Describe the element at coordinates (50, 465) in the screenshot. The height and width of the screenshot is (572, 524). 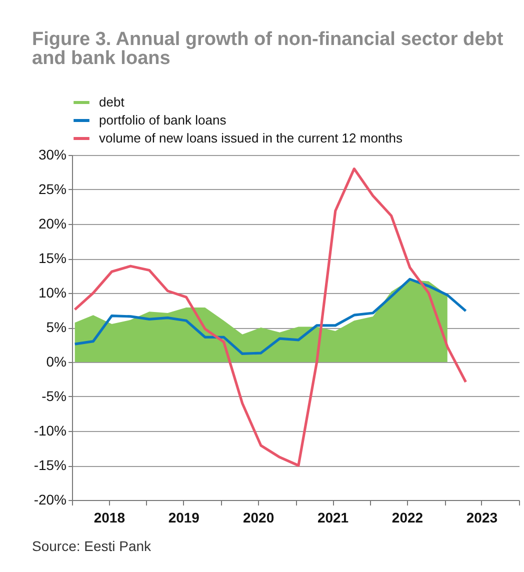
I see `y-tick-label: -15%` at that location.